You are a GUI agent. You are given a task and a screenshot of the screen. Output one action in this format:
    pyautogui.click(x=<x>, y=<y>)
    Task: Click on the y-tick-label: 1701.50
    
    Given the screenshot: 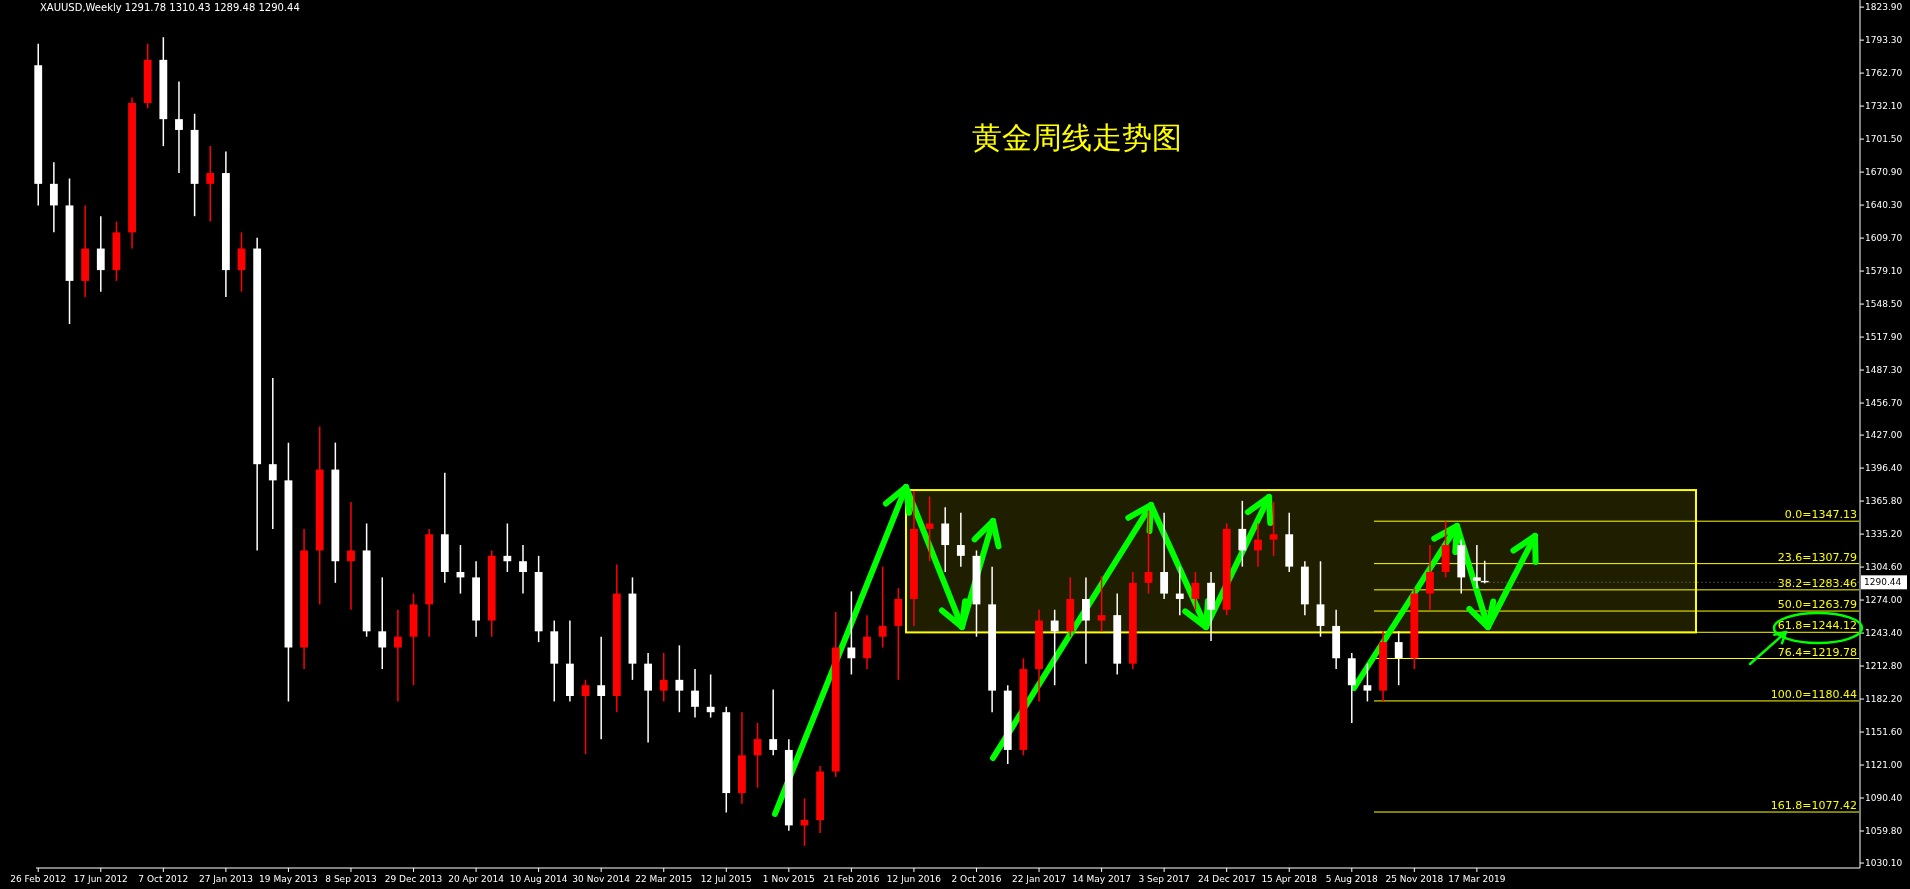 What is the action you would take?
    pyautogui.click(x=1884, y=138)
    